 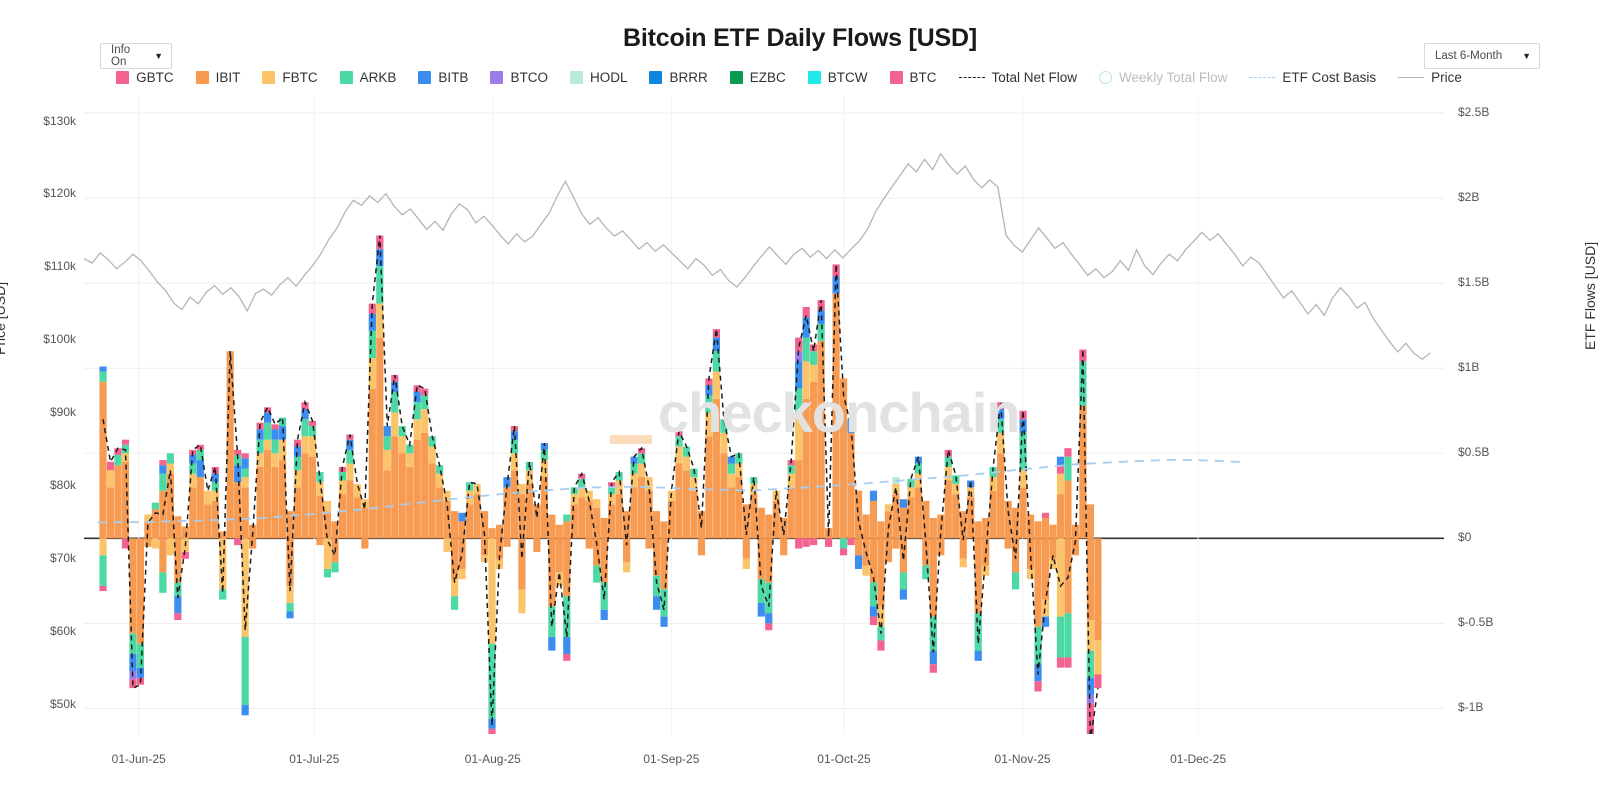 I want to click on legend-item-weekly-total-flow: Weekly Total Flow, so click(x=1163, y=77).